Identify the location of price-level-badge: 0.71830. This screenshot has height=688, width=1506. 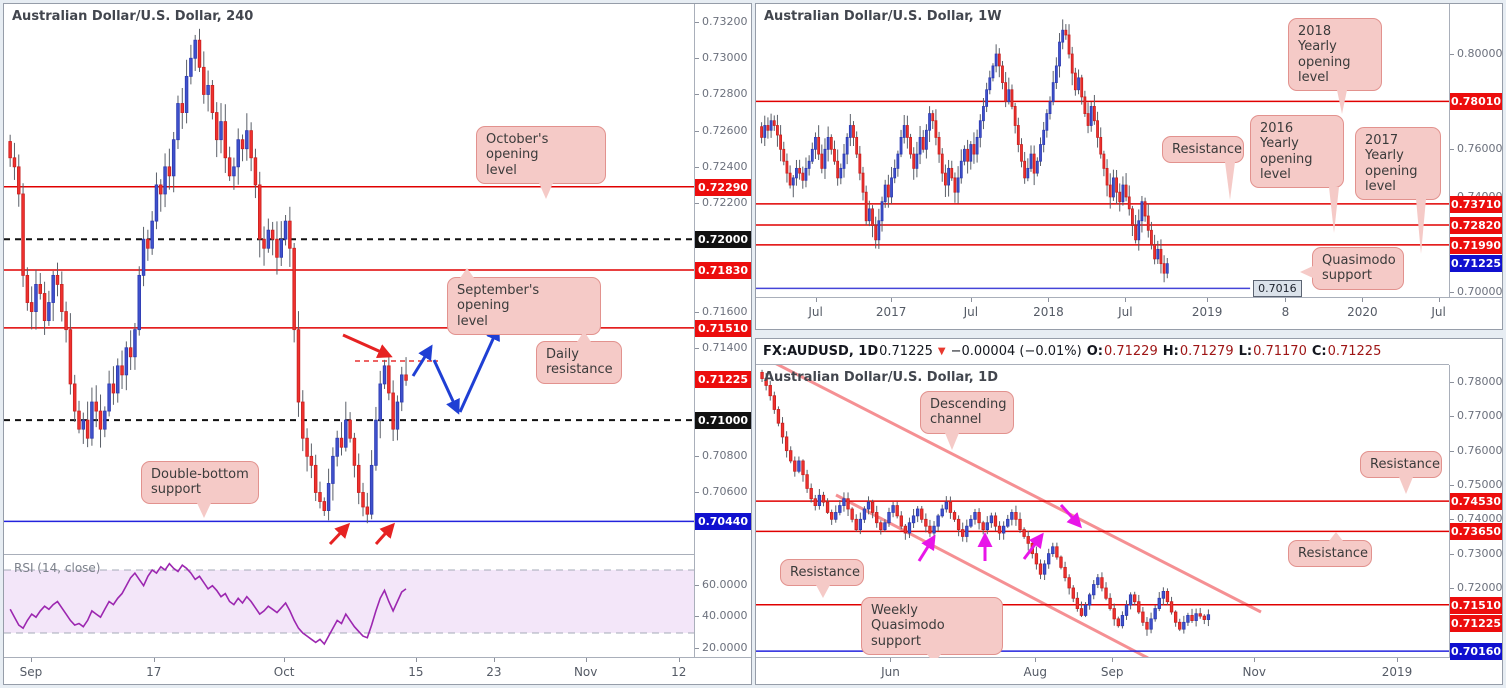
(723, 270).